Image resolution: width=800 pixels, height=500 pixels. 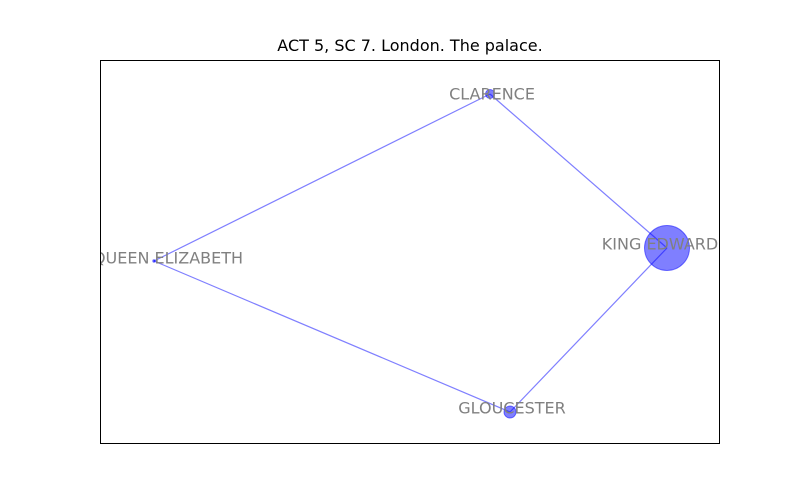 I want to click on node-gloucester, so click(x=510, y=412).